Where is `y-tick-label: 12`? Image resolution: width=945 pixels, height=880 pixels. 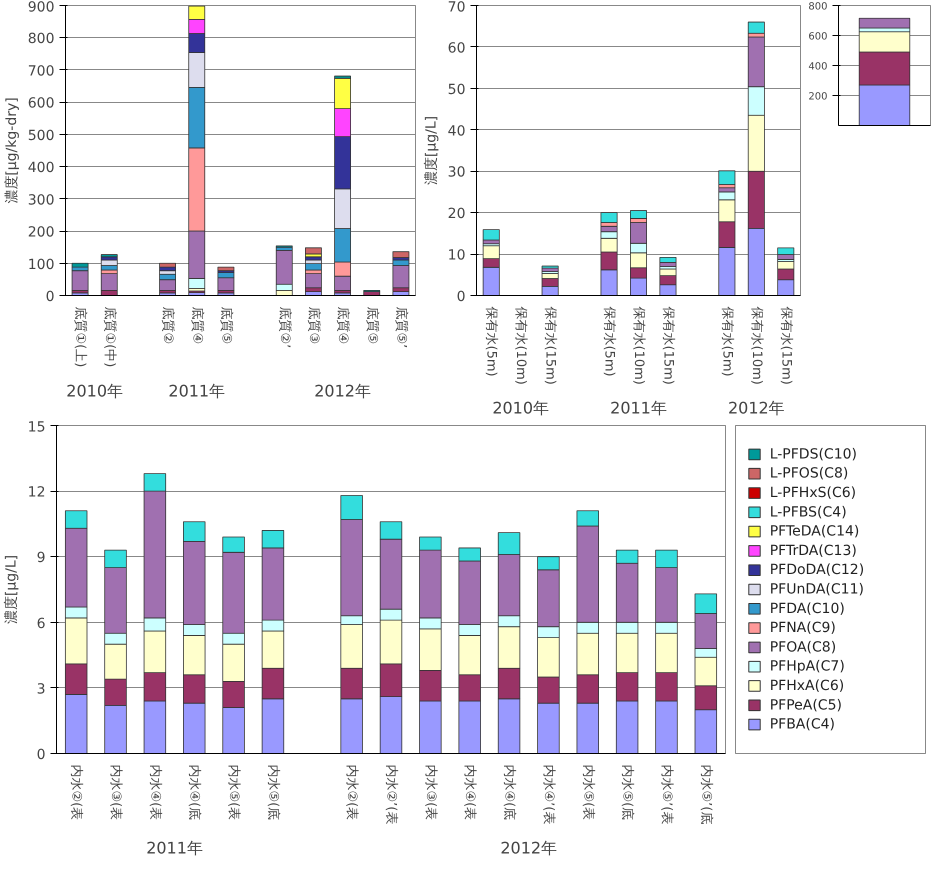
y-tick-label: 12 is located at coordinates (37, 492).